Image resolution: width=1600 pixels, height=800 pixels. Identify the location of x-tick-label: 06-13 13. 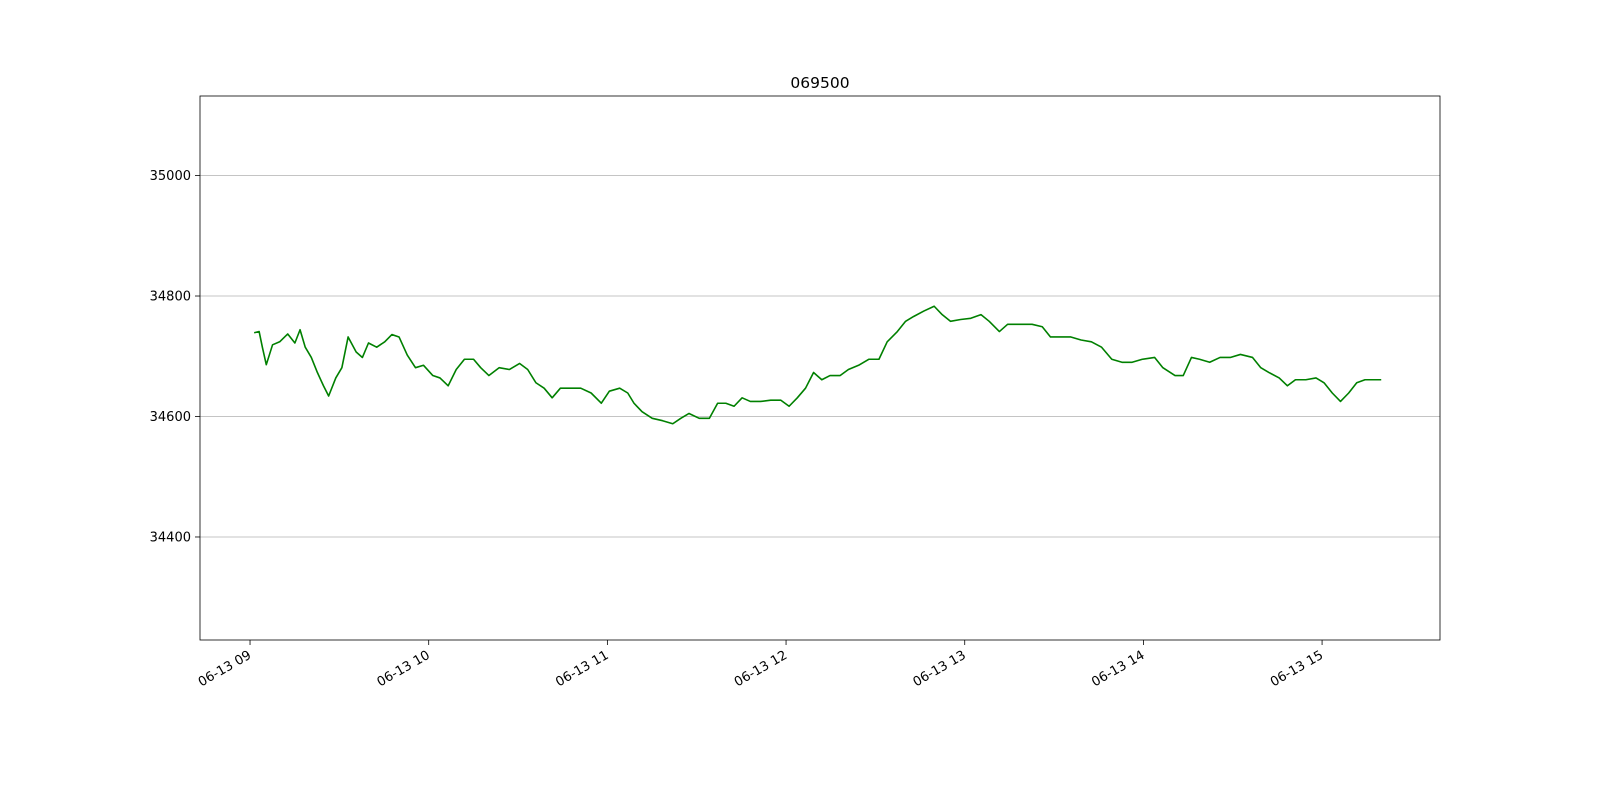
(940, 669).